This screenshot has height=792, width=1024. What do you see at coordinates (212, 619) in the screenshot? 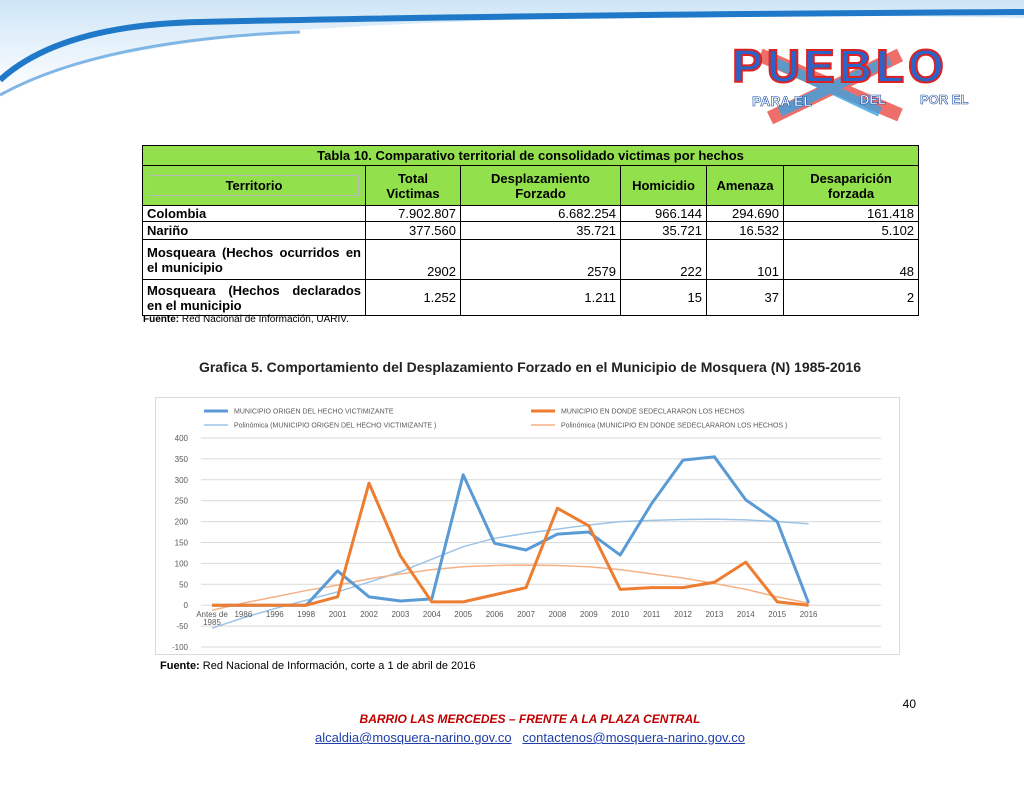
I see `x-tick-label: Antes de 1985` at bounding box center [212, 619].